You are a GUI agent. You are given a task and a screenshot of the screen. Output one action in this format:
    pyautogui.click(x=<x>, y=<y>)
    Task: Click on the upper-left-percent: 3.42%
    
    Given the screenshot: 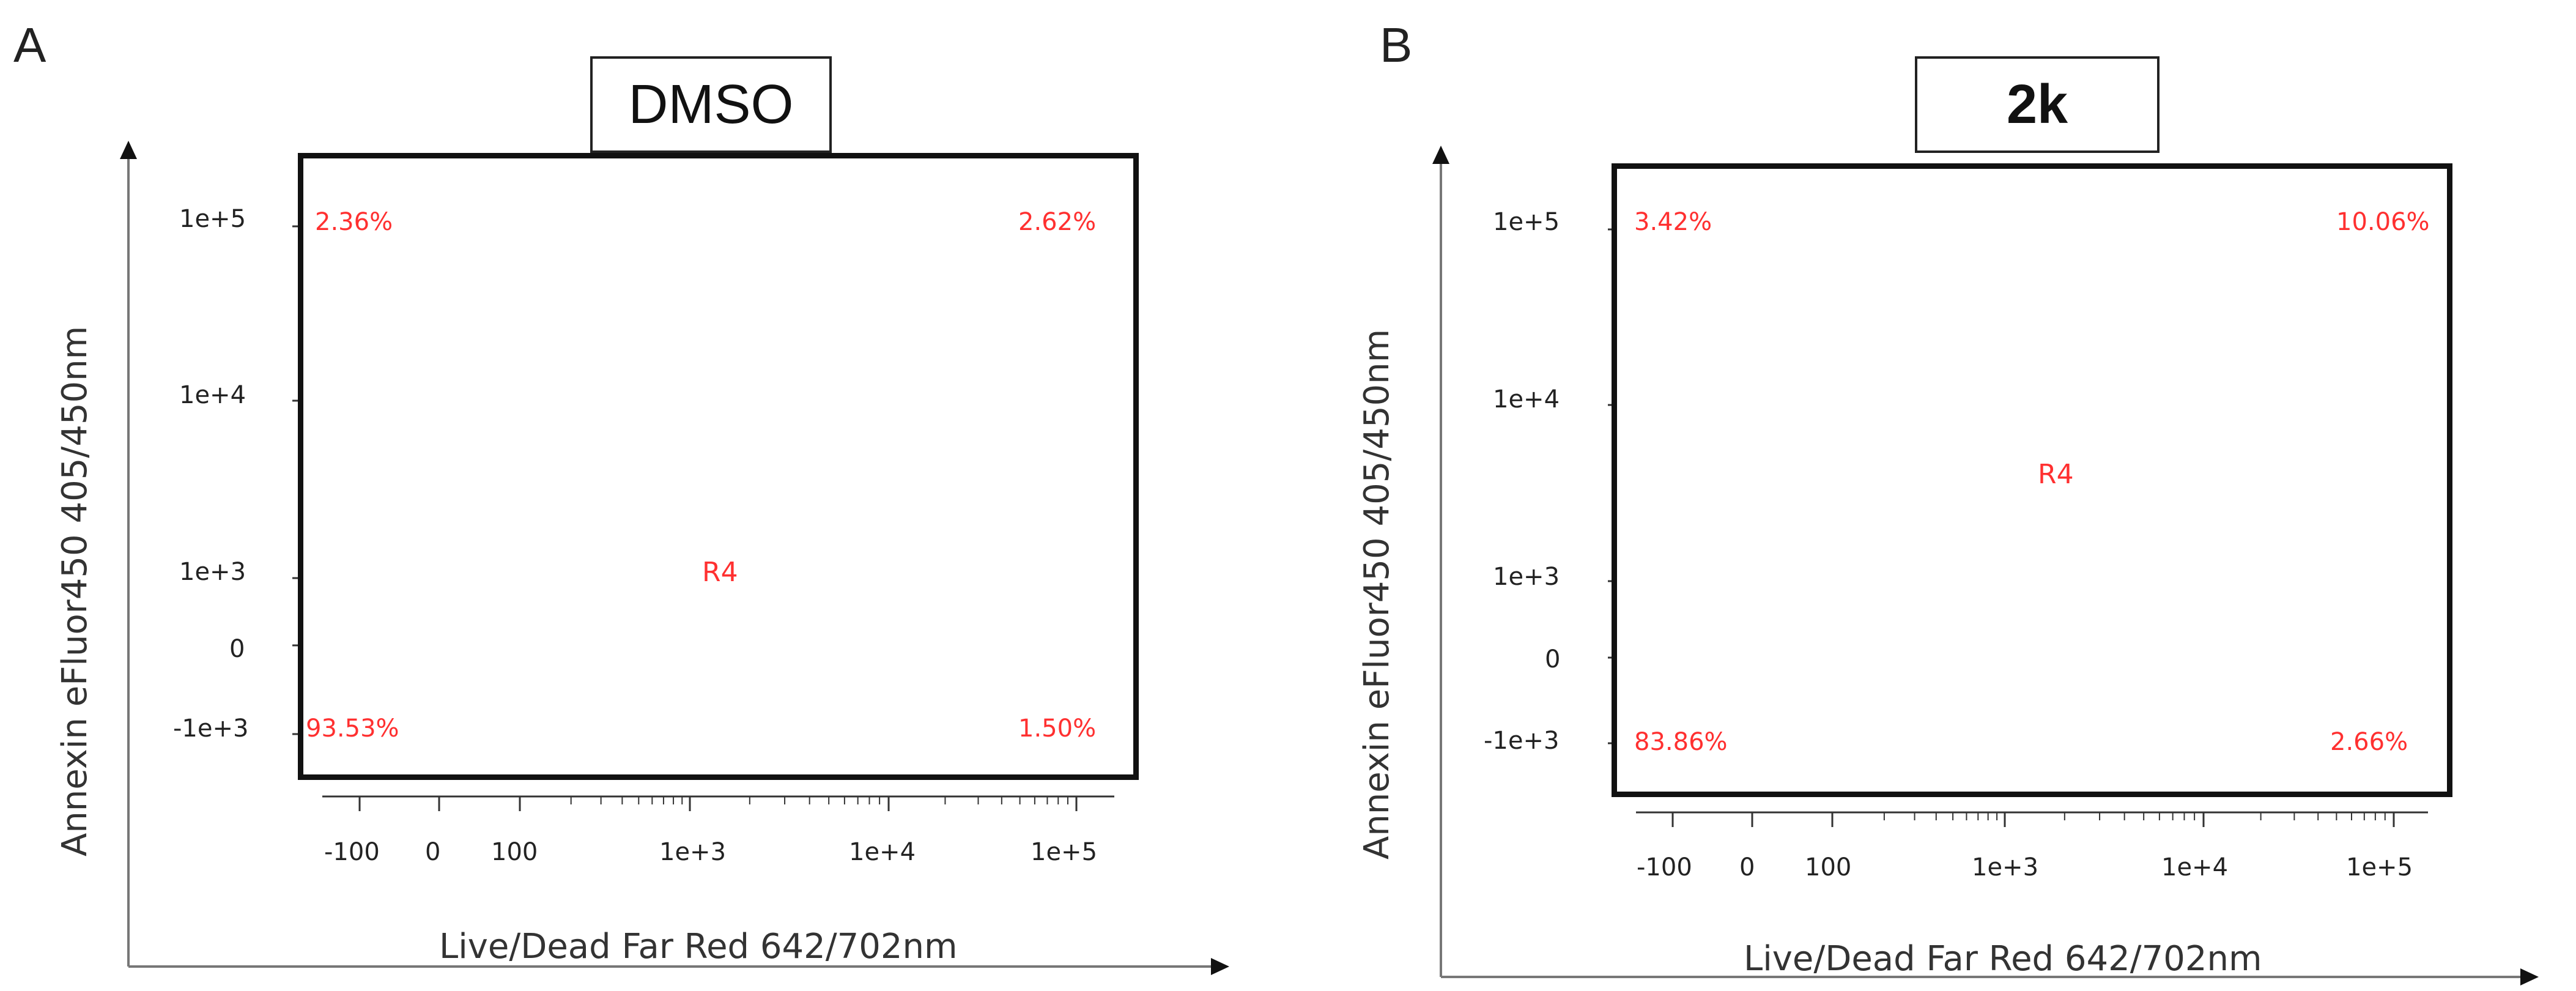 What is the action you would take?
    pyautogui.click(x=1673, y=222)
    